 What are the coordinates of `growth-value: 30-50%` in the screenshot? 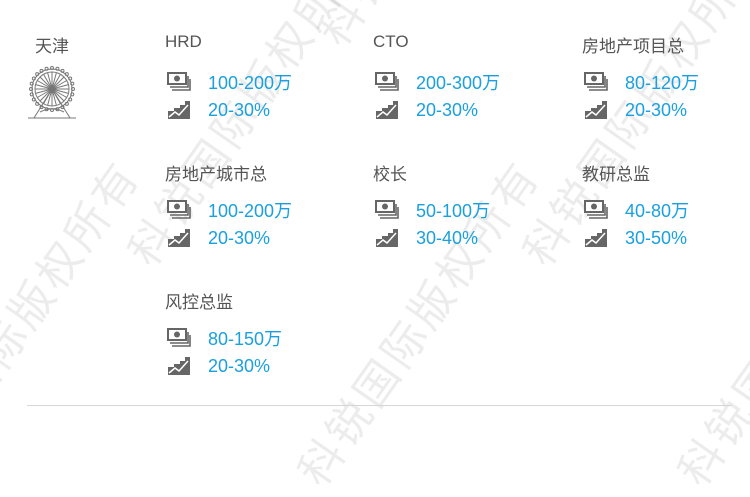 It's located at (656, 237).